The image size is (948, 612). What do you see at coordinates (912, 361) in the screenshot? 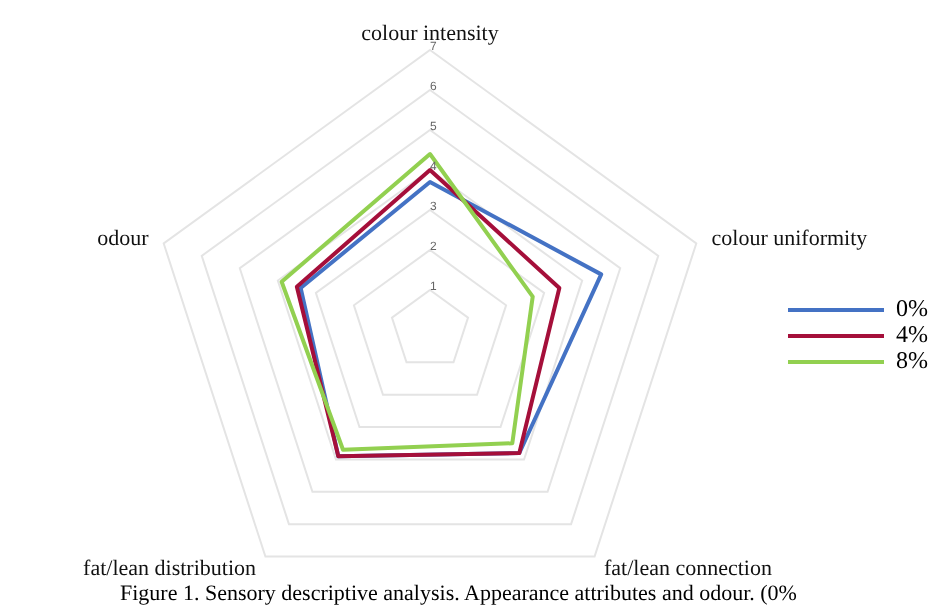
I see `legend-label: 8%` at bounding box center [912, 361].